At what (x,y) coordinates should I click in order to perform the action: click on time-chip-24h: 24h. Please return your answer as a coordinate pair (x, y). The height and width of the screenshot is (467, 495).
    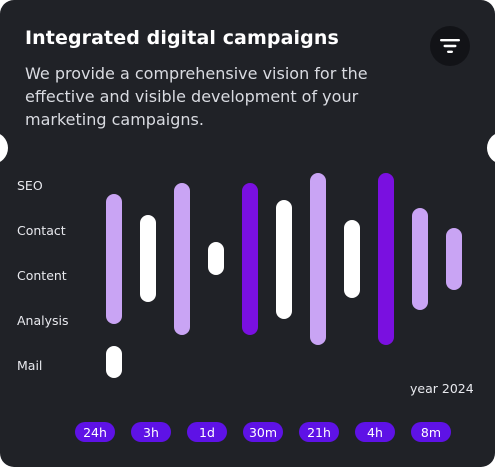
    Looking at the image, I should click on (95, 432).